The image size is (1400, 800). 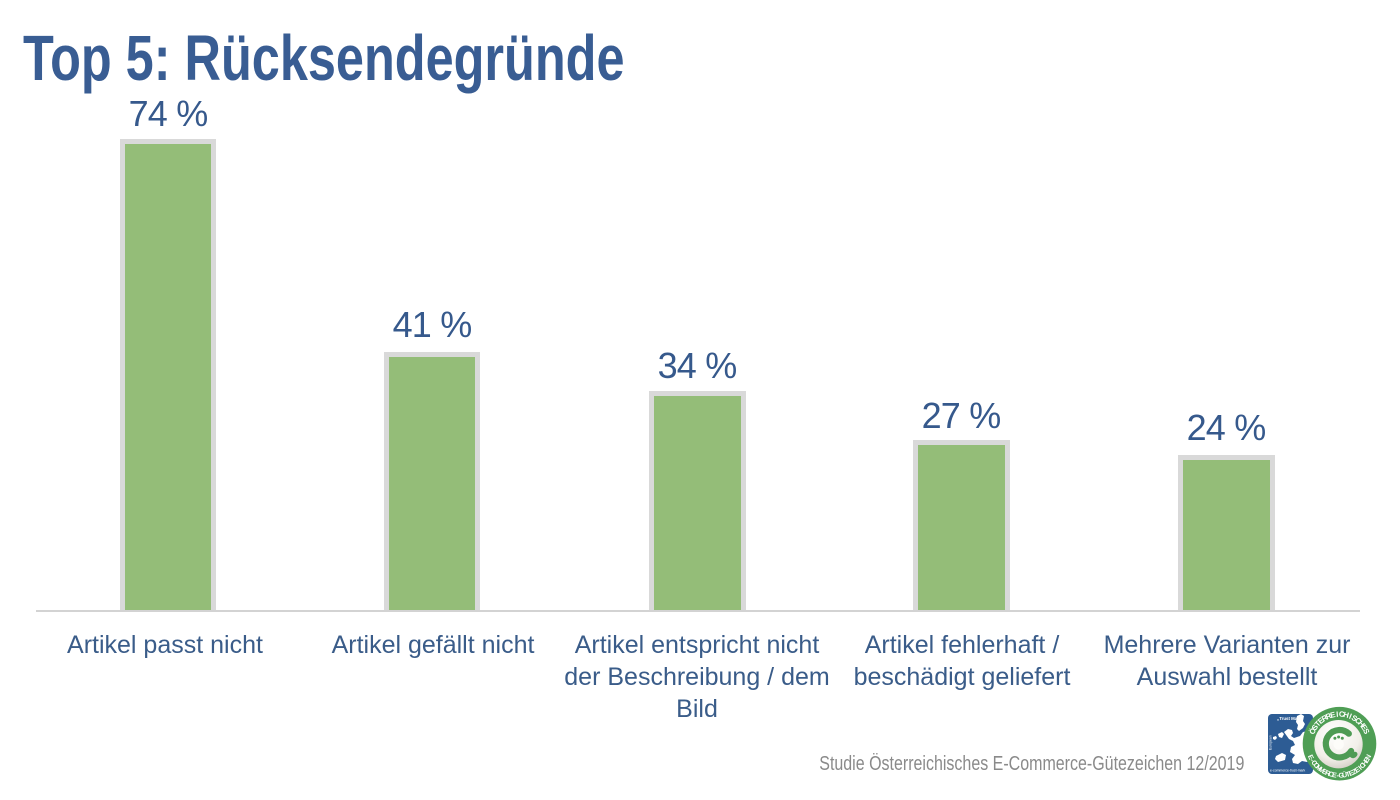 I want to click on svg-text: Ö, so click(x=1312, y=731).